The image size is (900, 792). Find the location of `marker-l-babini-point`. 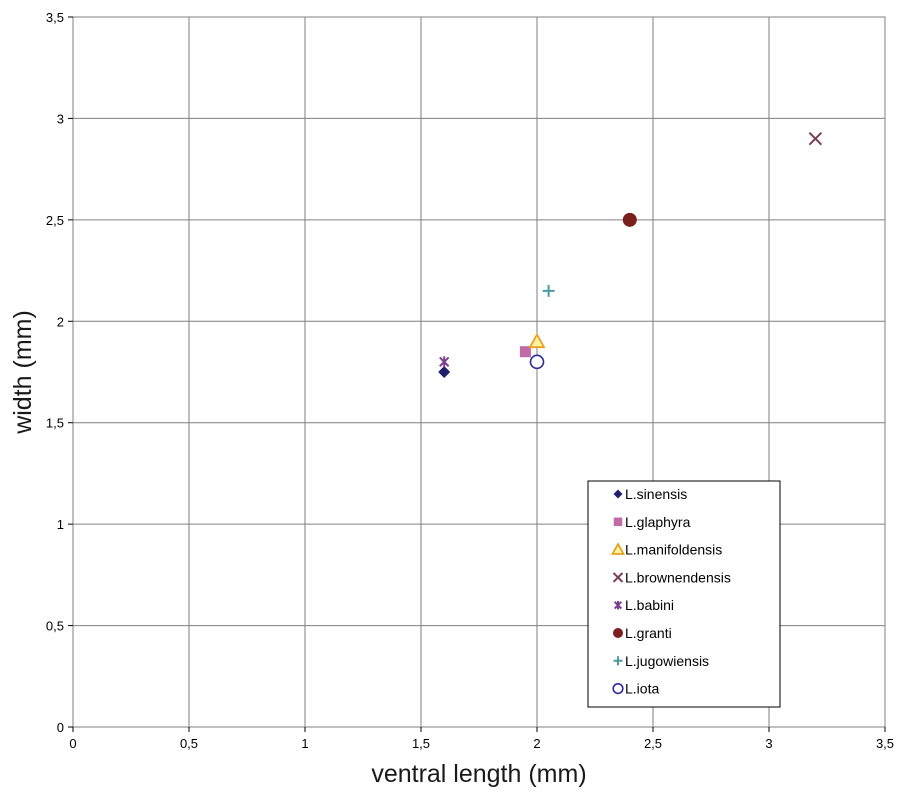

marker-l-babini-point is located at coordinates (444, 362).